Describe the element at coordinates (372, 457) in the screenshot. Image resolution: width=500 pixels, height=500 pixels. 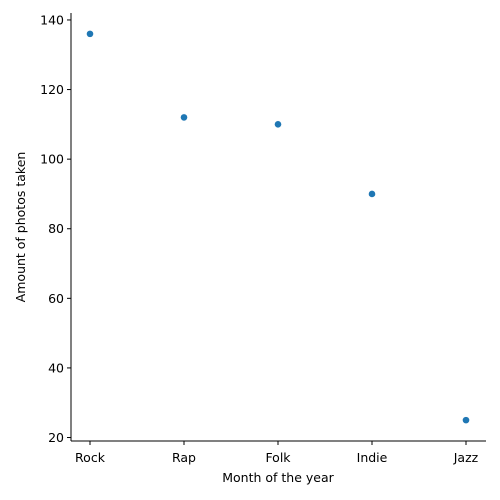
I see `x-tick-label: Indie` at that location.